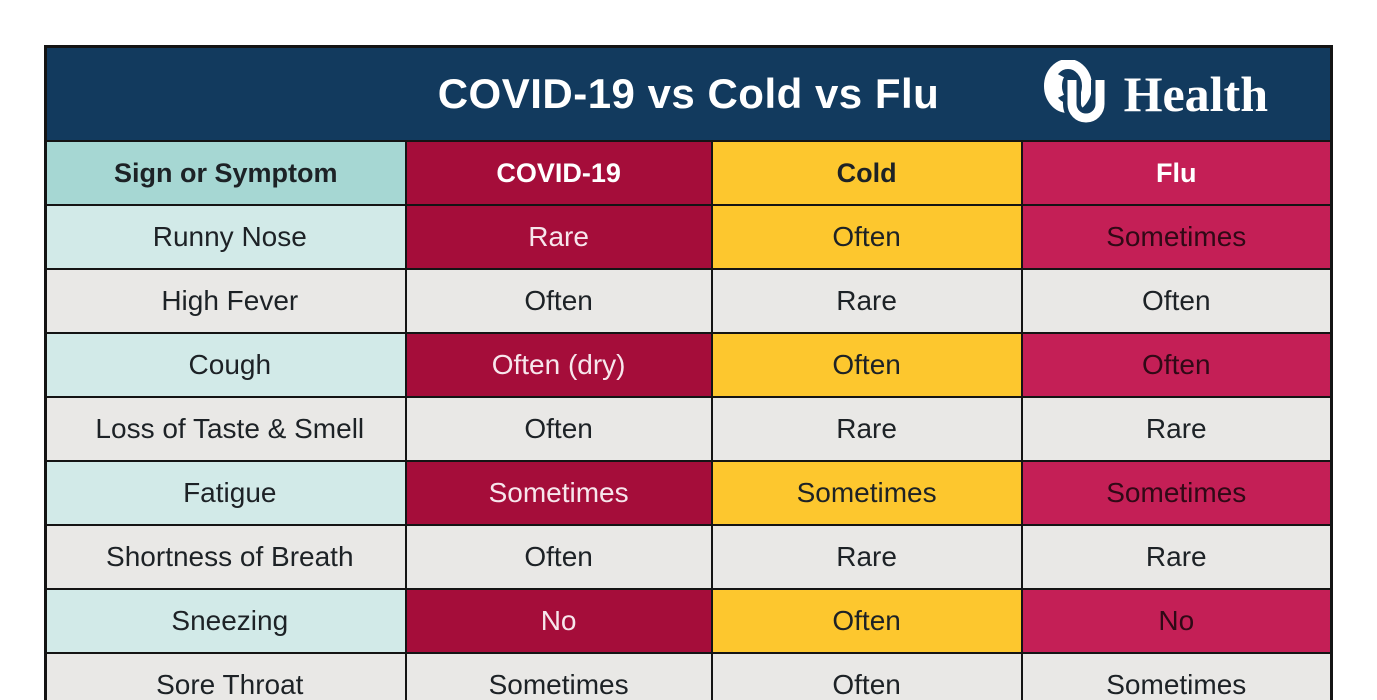 Image resolution: width=1377 pixels, height=700 pixels. What do you see at coordinates (225, 493) in the screenshot?
I see `symptom-cell: Fatigue` at bounding box center [225, 493].